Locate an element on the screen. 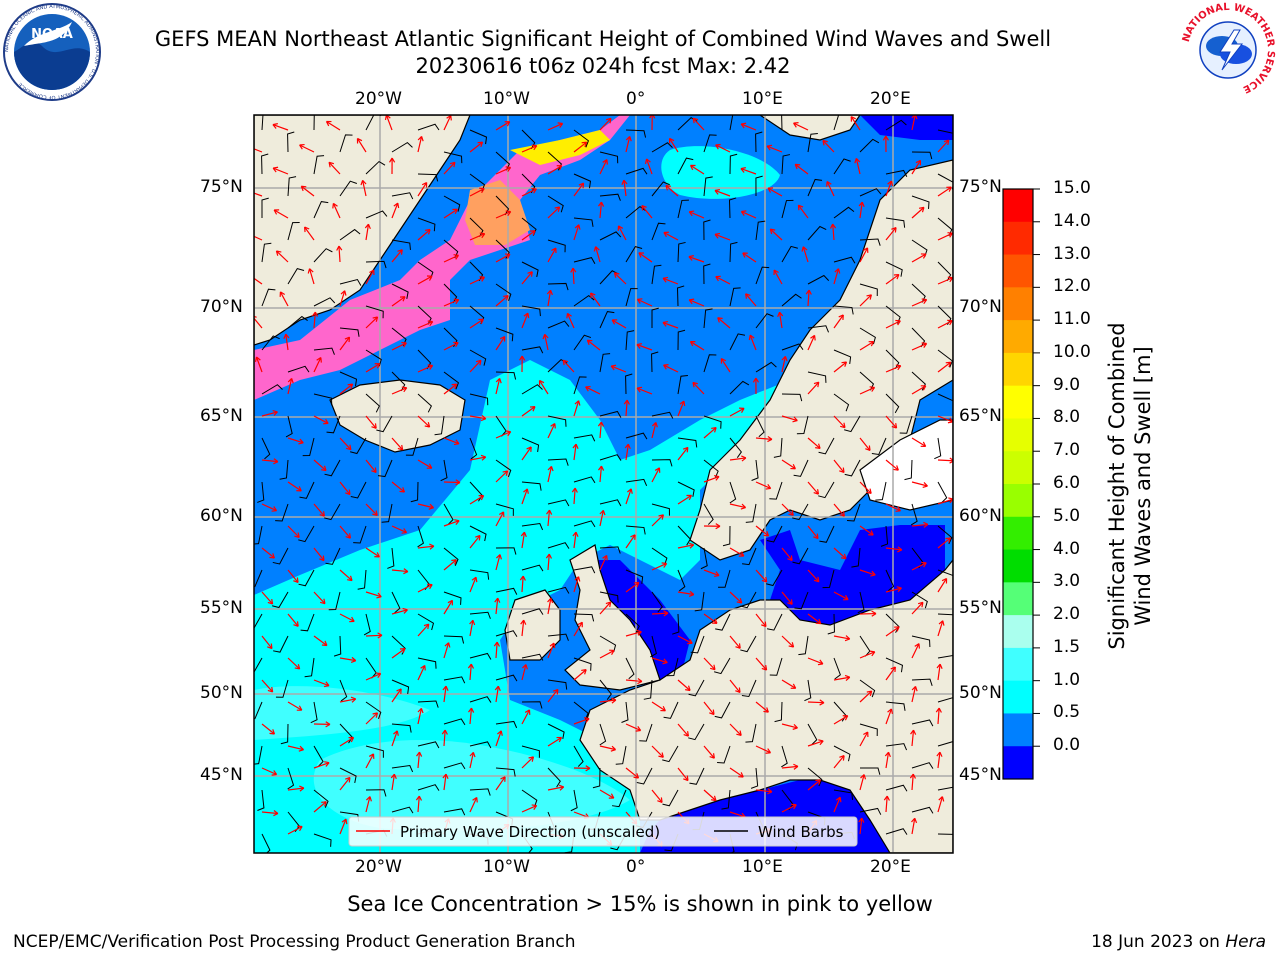  colorbar-swatch is located at coordinates (1018, 238).